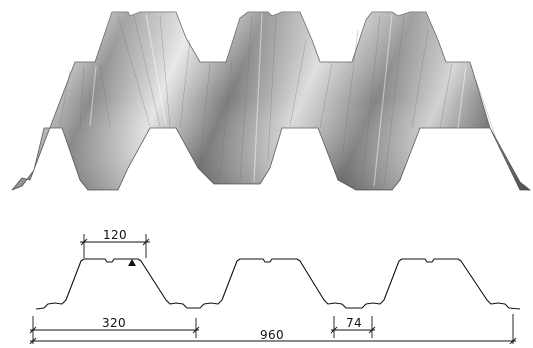  I want to click on dimension-label-trough-width: 74, so click(354, 323).